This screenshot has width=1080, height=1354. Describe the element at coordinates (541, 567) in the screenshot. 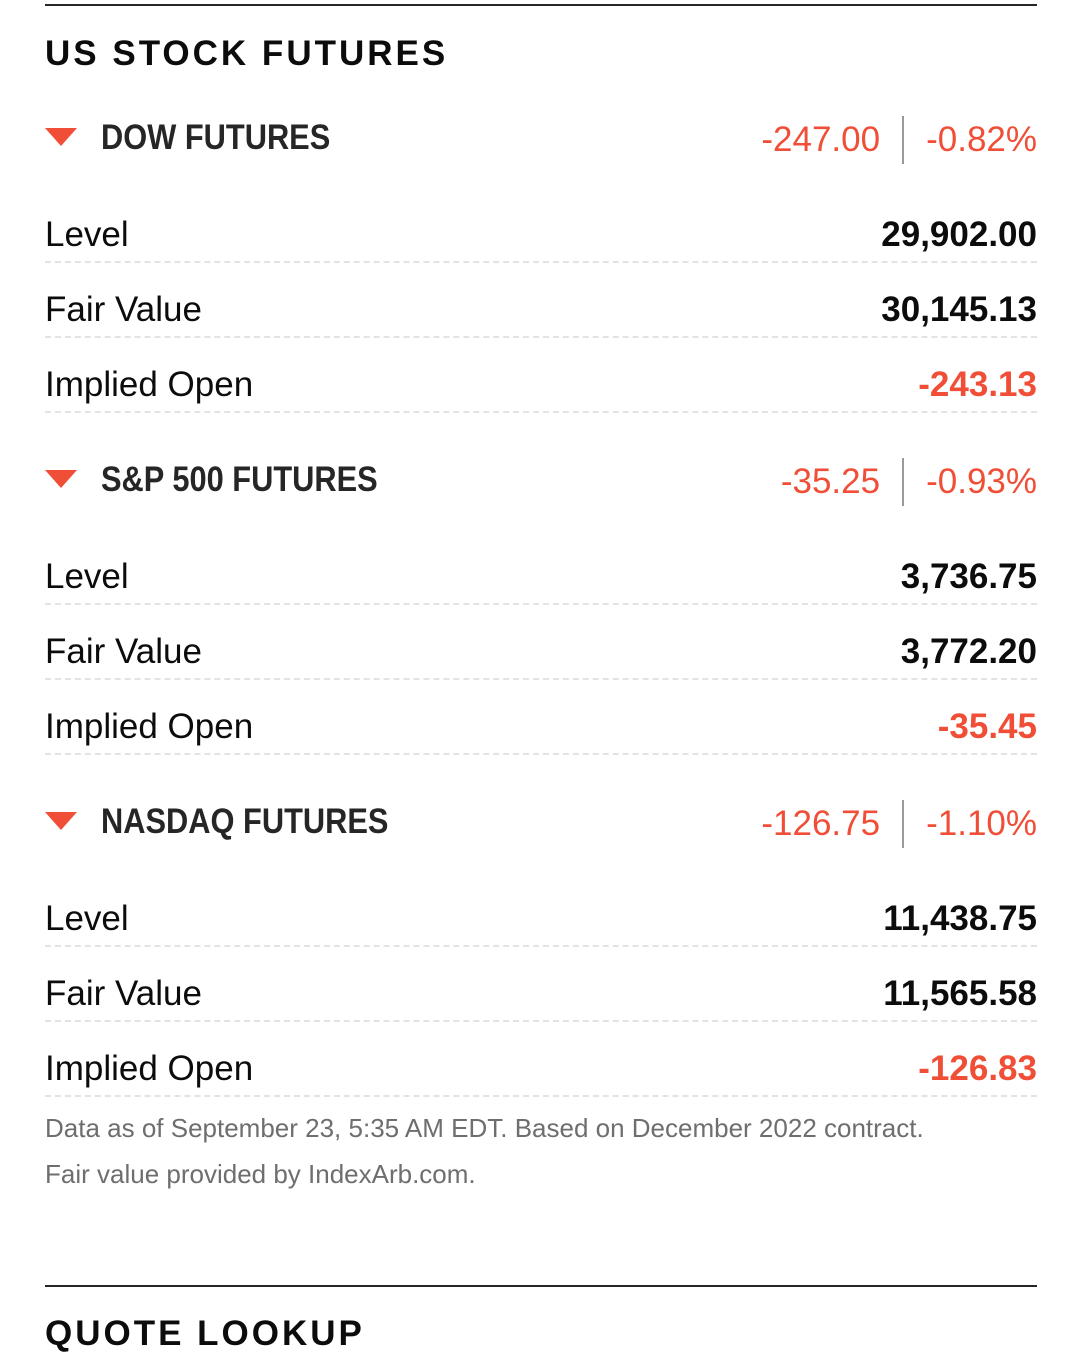

I see `level-row: Level 3,736.75` at that location.